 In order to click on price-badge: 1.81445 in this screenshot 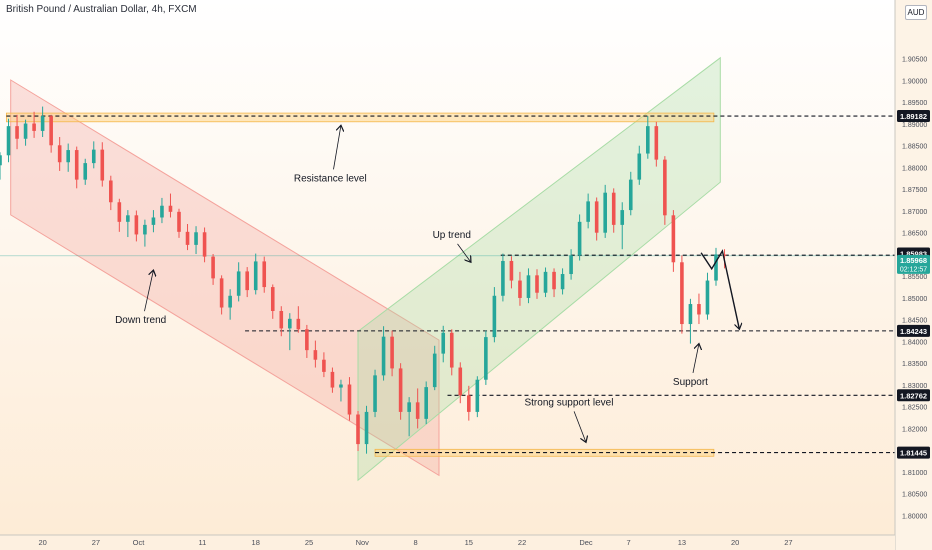, I will do `click(913, 452)`.